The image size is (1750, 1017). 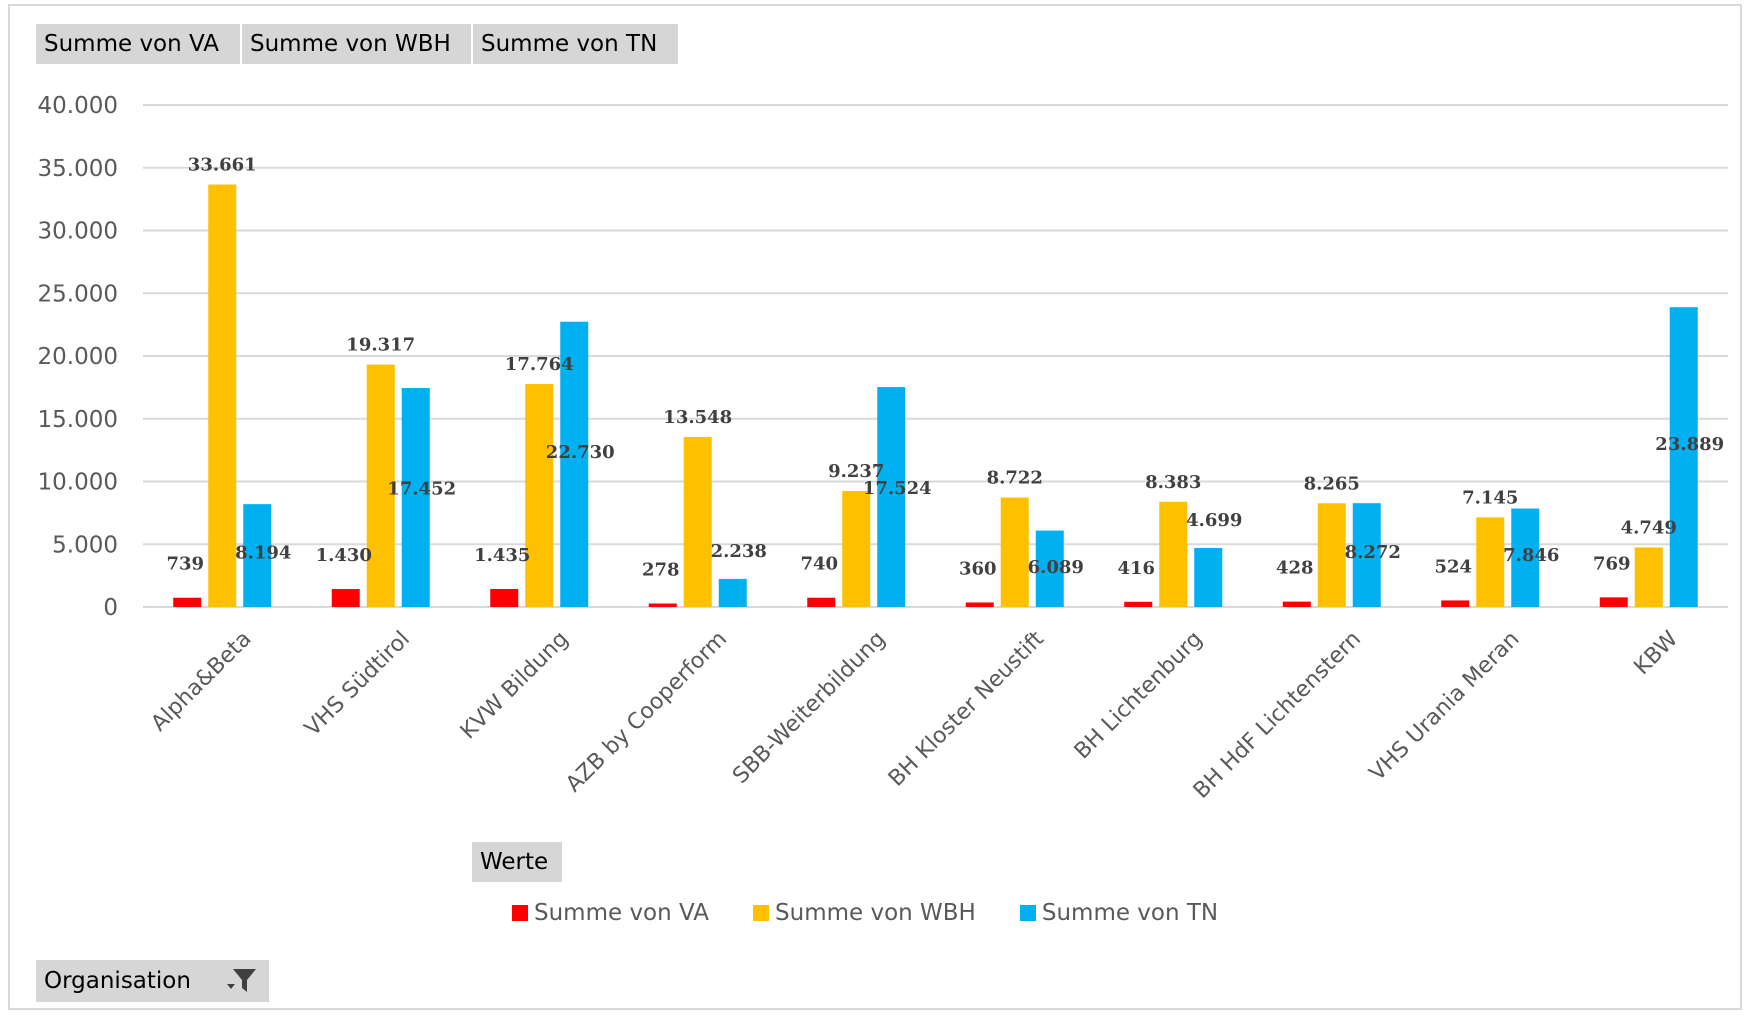 I want to click on data-label-summe-von-wbh-bh-hdf-lichtenstern: 8.265, so click(x=1332, y=483).